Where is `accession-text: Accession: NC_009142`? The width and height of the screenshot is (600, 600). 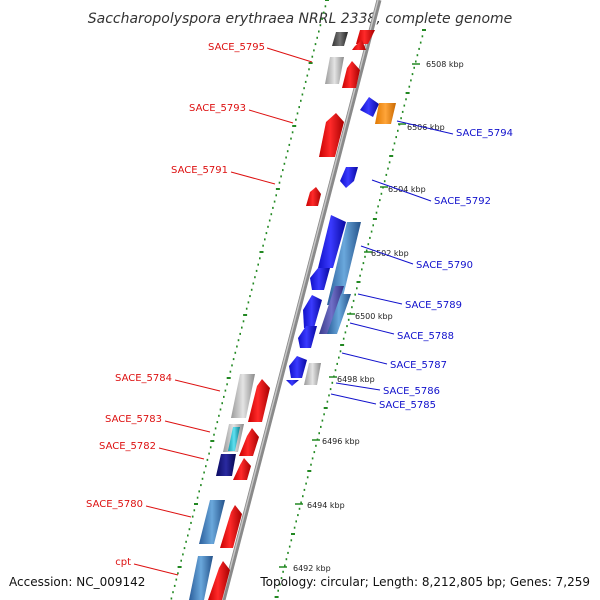 accession-text: Accession: NC_009142 is located at coordinates (77, 582).